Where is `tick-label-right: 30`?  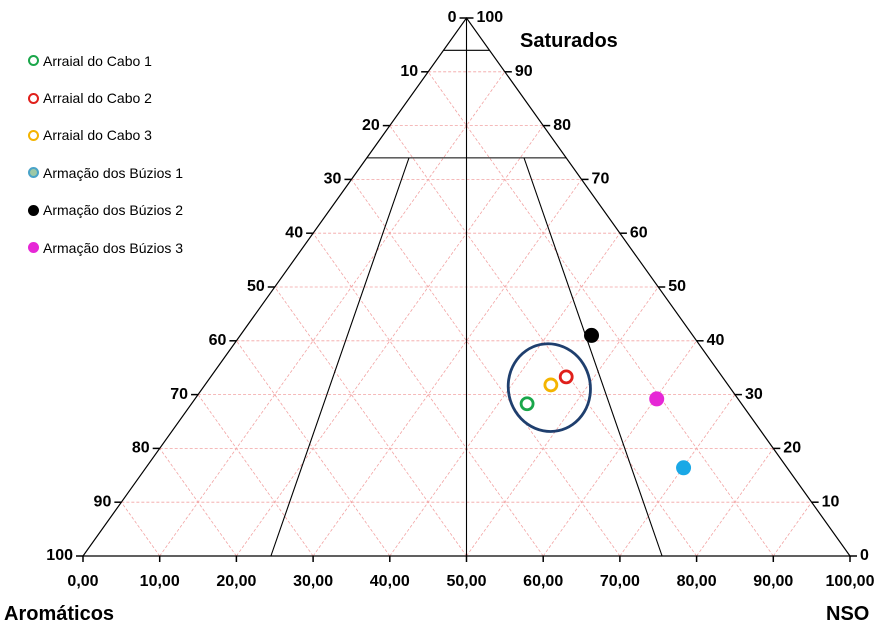 tick-label-right: 30 is located at coordinates (754, 394).